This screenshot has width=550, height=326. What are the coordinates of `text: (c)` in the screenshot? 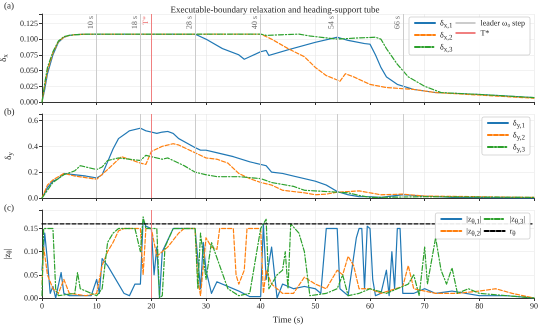 It's located at (9, 207).